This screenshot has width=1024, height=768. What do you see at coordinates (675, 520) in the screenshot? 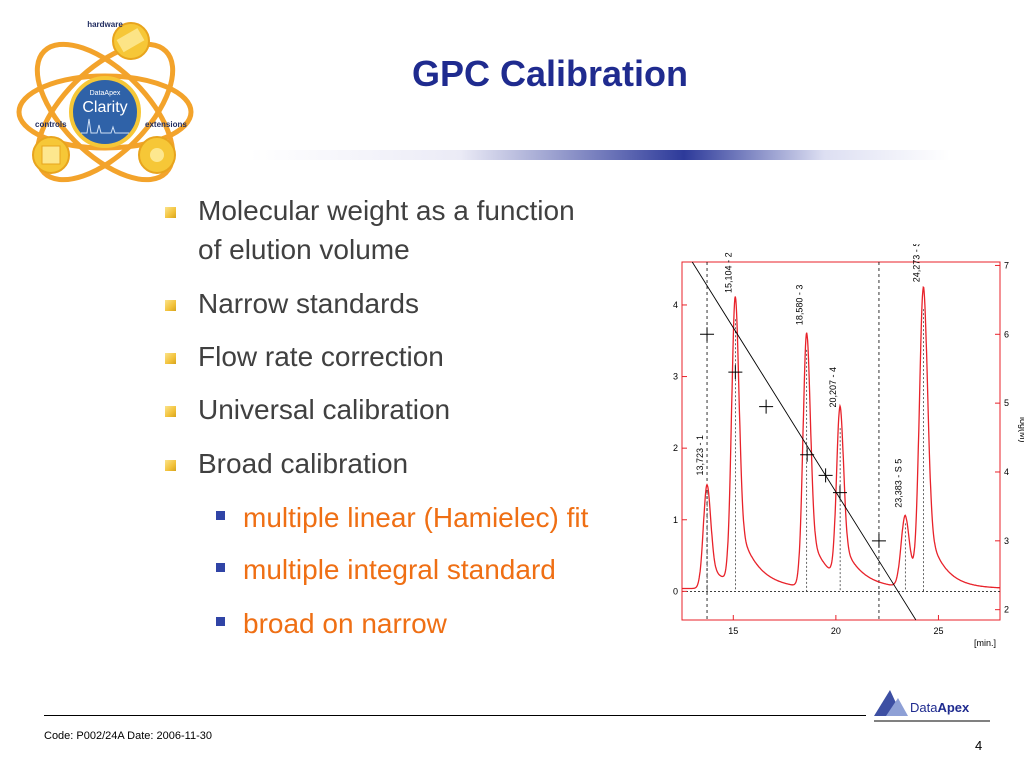
I see `y-left-tick-label: 1` at bounding box center [675, 520].